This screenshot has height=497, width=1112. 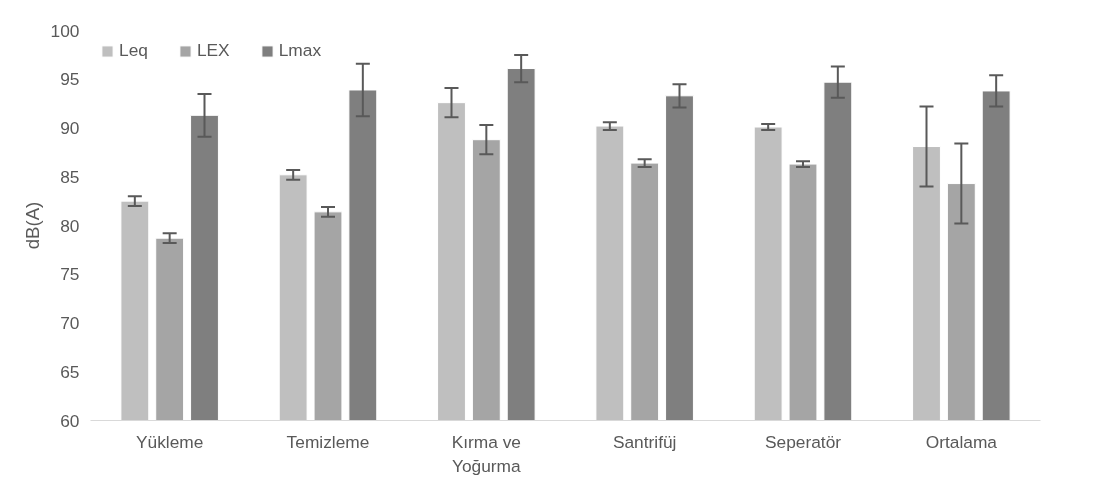 What do you see at coordinates (65, 30) in the screenshot?
I see `y-tick-label: 100` at bounding box center [65, 30].